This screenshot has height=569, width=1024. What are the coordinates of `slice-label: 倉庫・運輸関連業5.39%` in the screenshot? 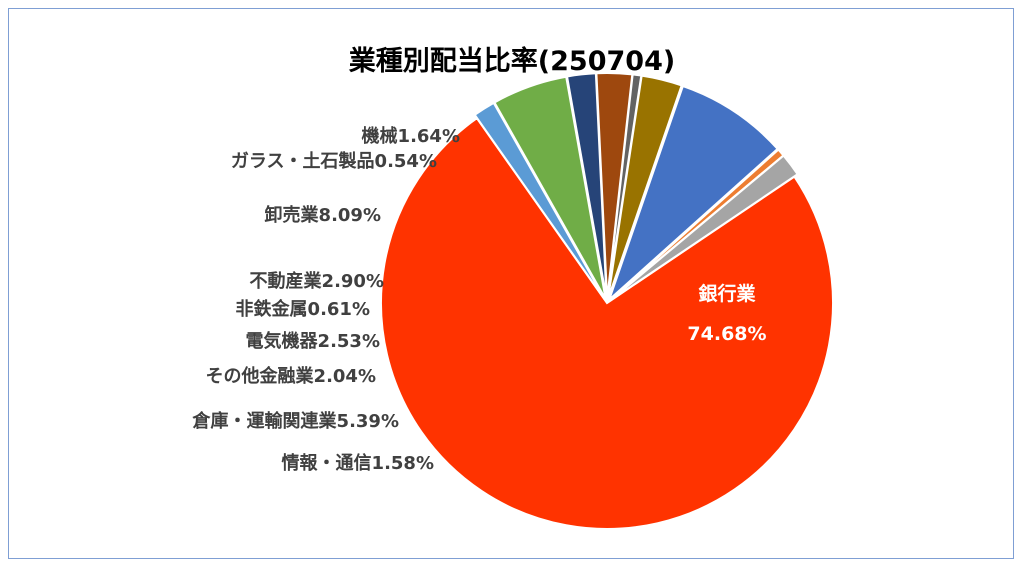 It's located at (295, 421).